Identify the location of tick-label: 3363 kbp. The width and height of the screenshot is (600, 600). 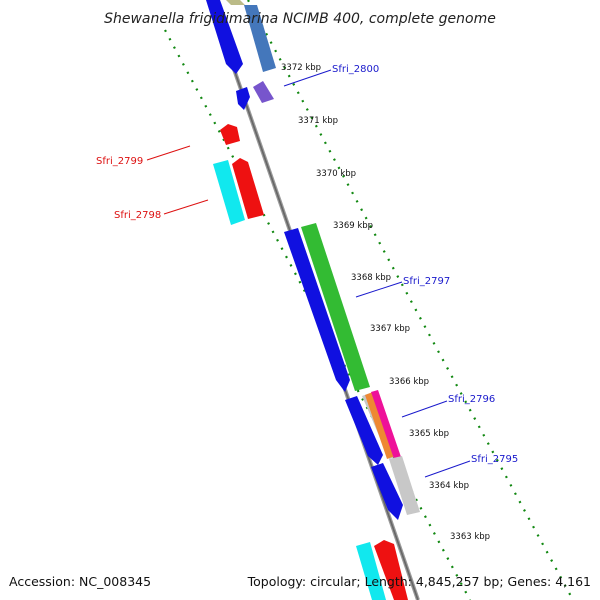
(470, 537).